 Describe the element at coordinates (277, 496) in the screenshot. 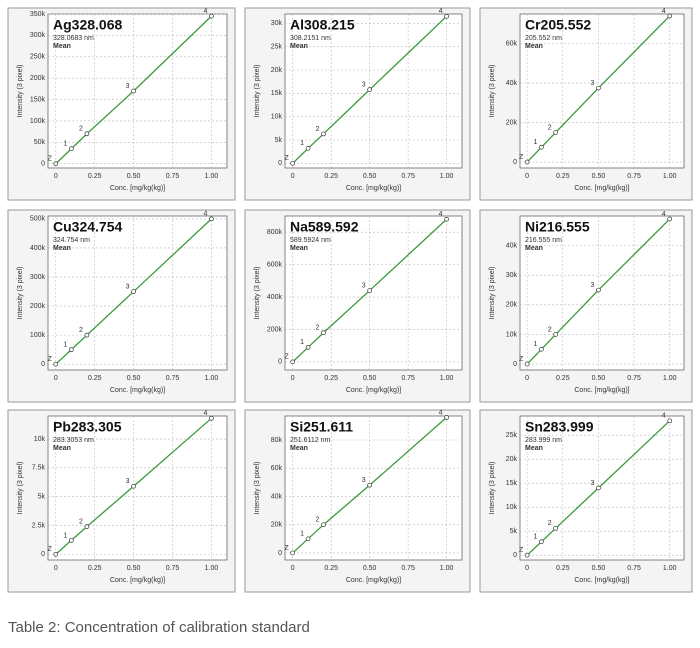

I see `y-tick-label: 40k` at that location.